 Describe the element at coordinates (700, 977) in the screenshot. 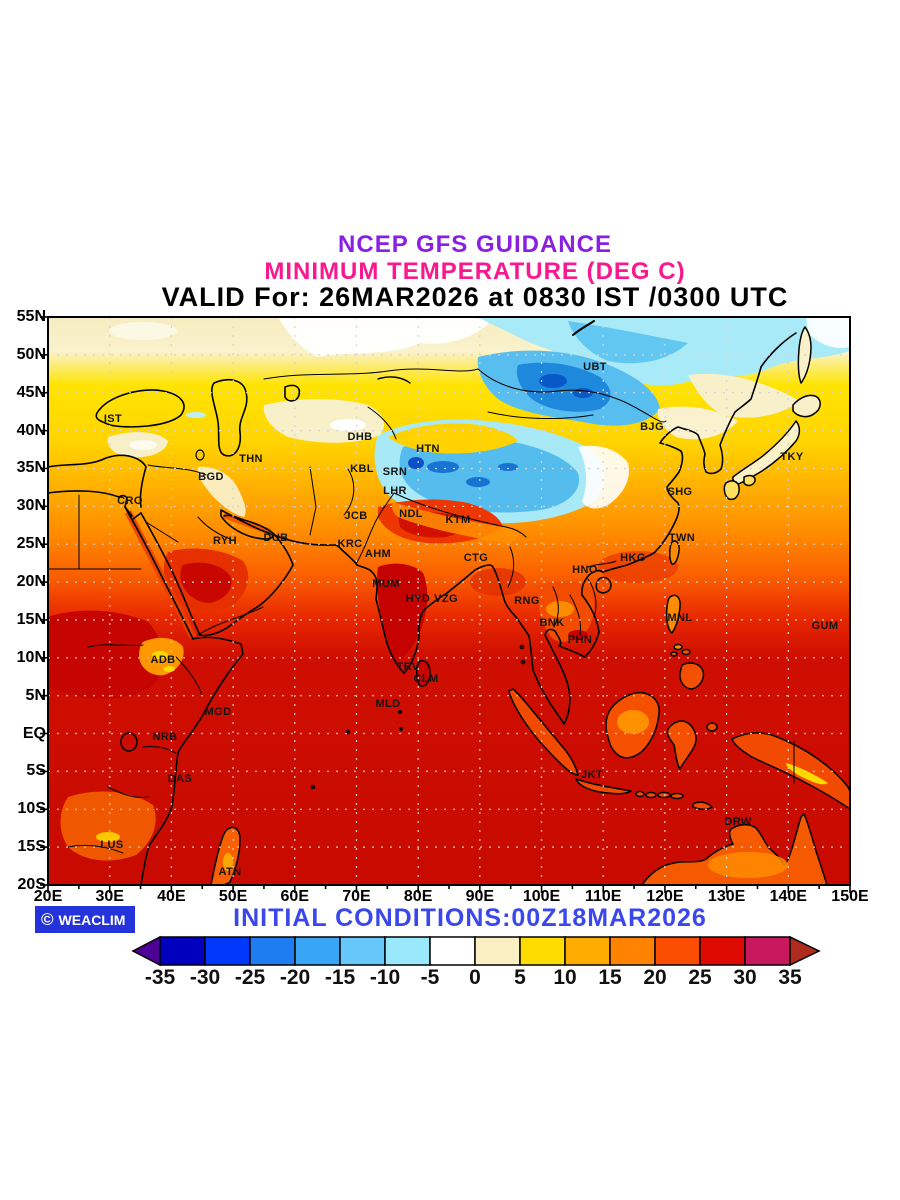

I see `colorbar-tick-label: 25` at that location.